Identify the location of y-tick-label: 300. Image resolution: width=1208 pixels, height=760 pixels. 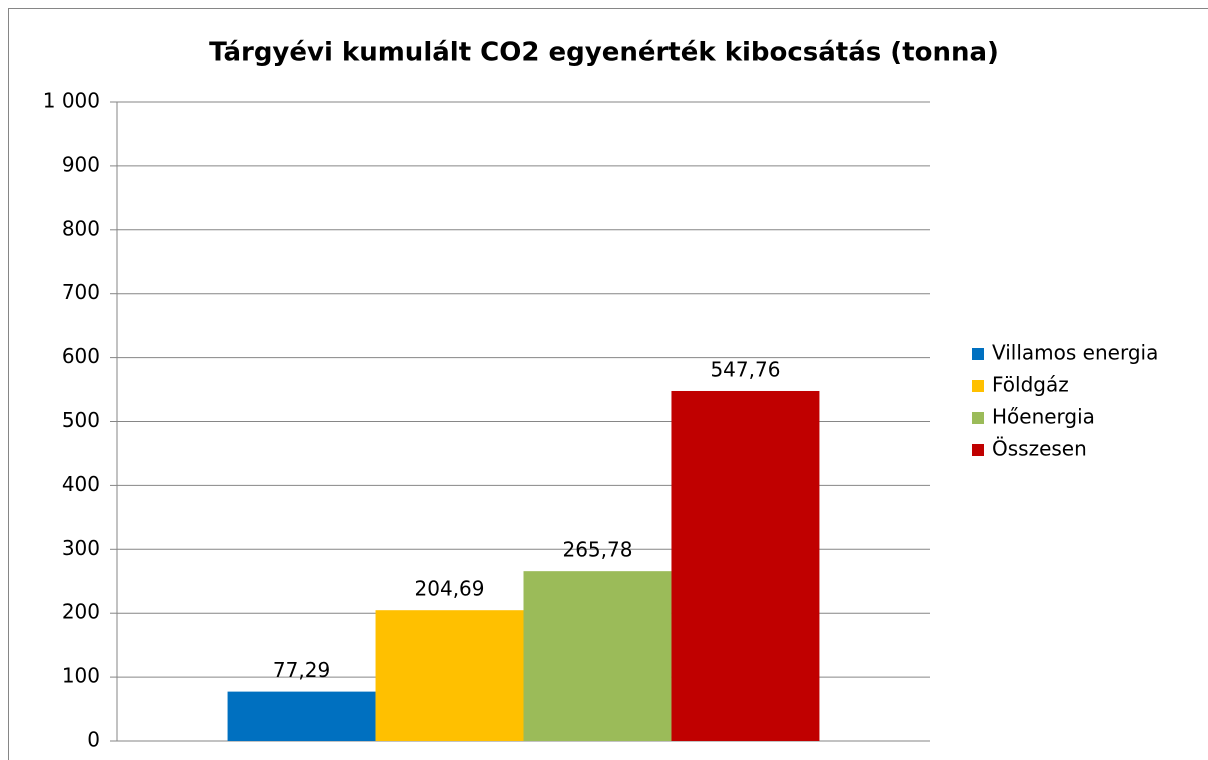
(81, 548).